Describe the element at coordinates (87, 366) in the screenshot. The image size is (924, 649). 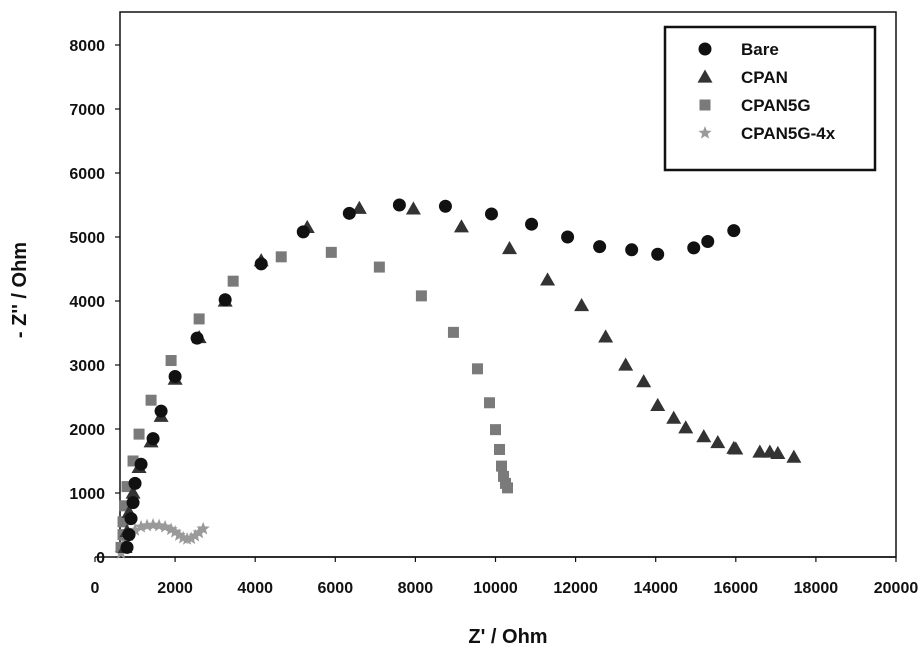
I see `y-tick-label: 3000` at that location.